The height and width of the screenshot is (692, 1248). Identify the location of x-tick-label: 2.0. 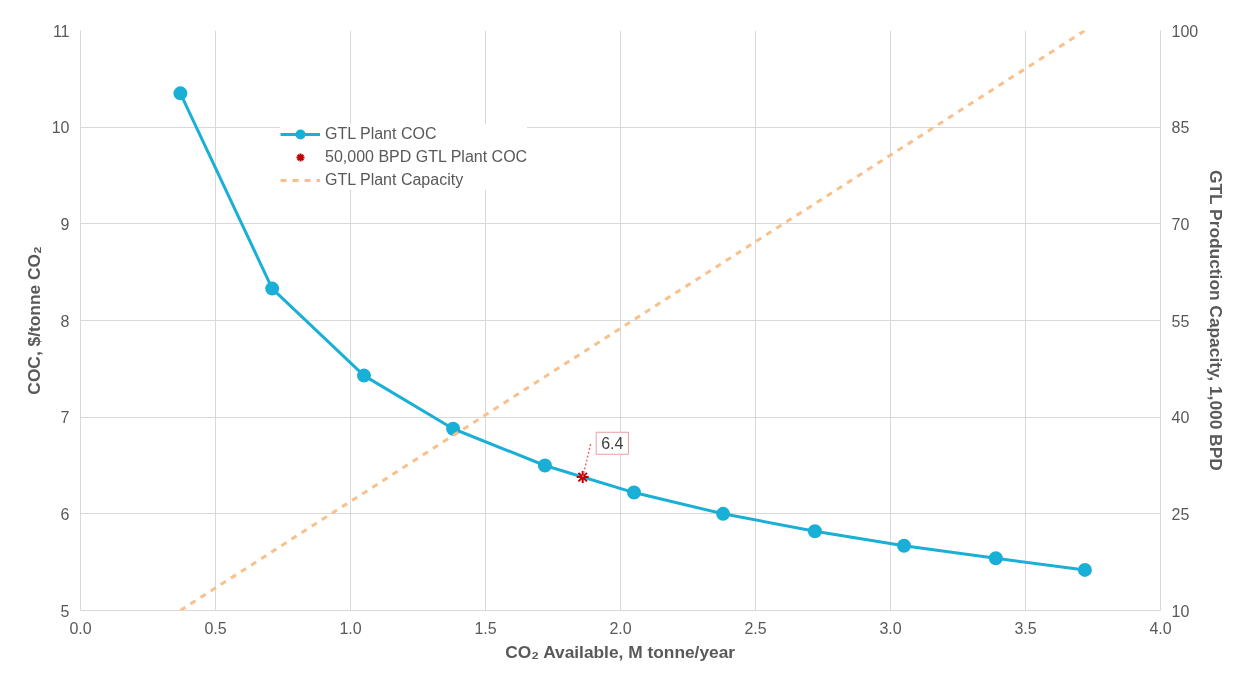
(620, 628).